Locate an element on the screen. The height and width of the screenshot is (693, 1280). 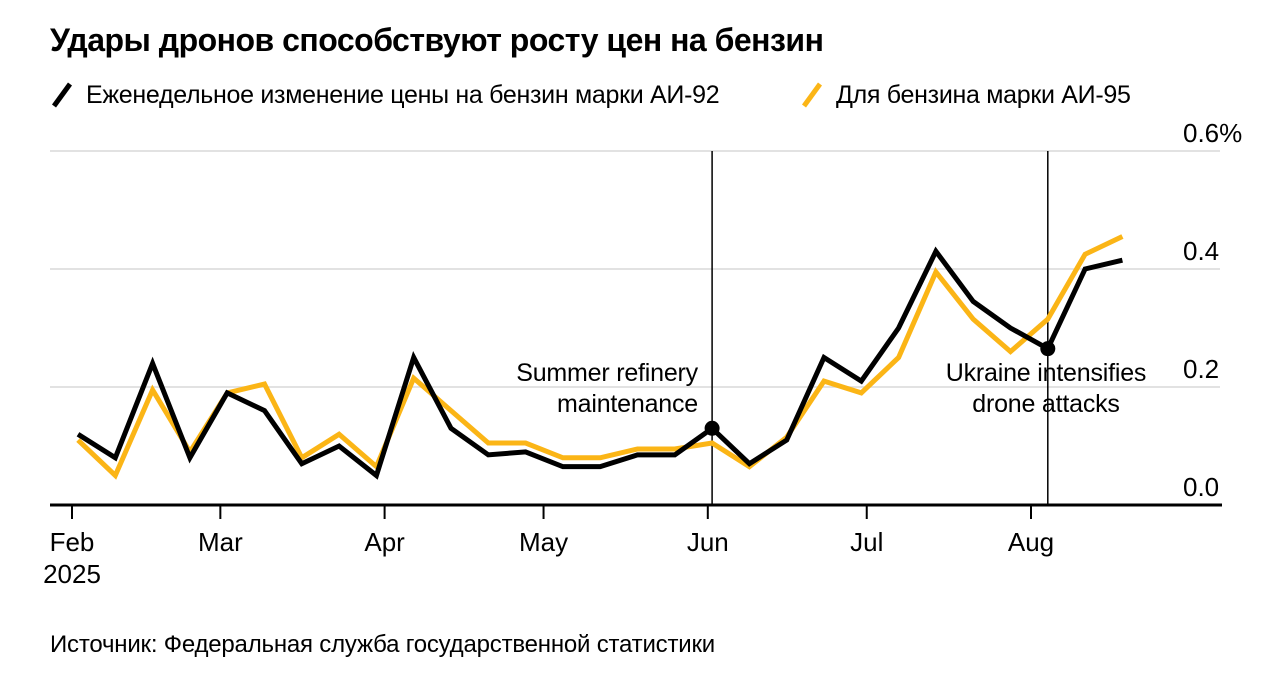
annotation-line: maintenance is located at coordinates (627, 404).